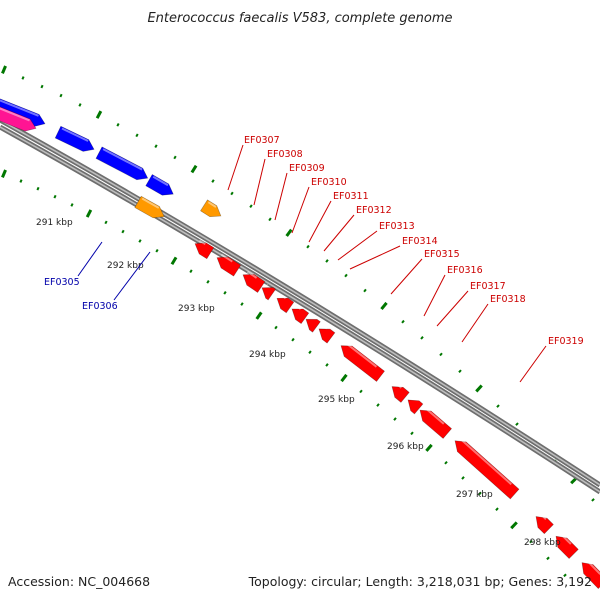 This screenshot has width=600, height=600. Describe the element at coordinates (196, 309) in the screenshot. I see `tick-label: 293 kbp` at that location.